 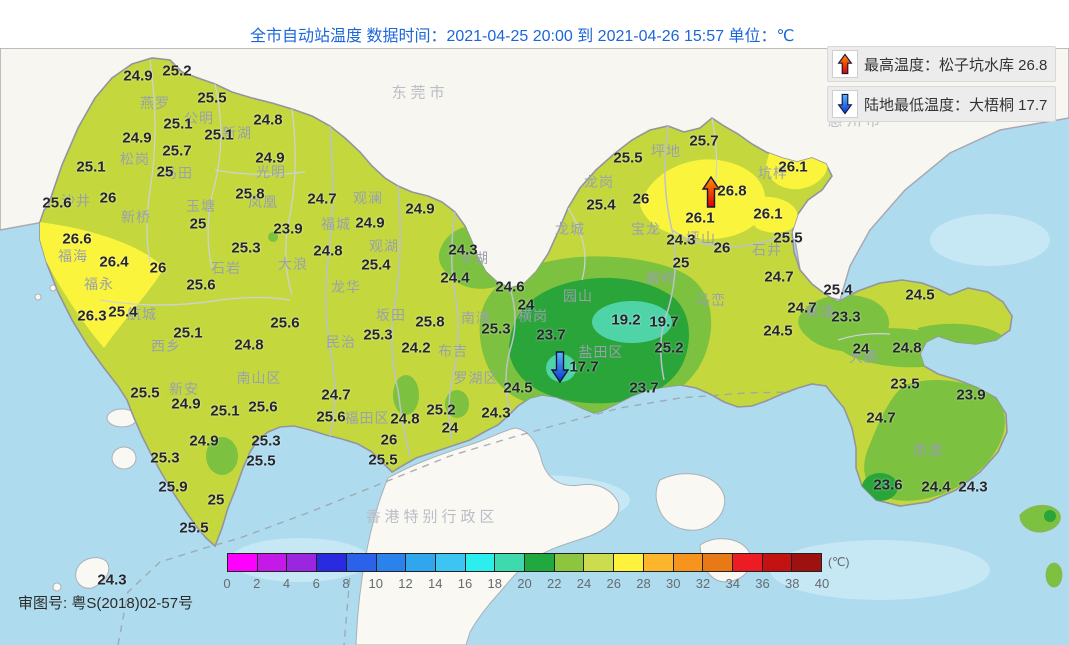 What do you see at coordinates (534, 24) in the screenshot?
I see `title-band` at bounding box center [534, 24].